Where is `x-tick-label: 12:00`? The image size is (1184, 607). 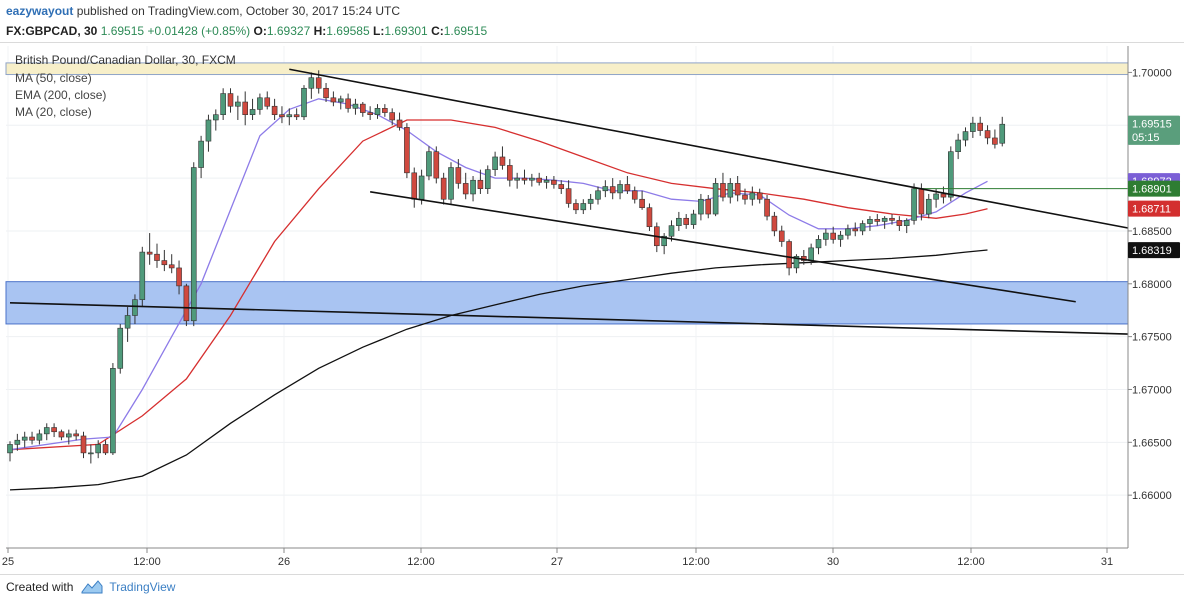 x-tick-label: 12:00 is located at coordinates (421, 562).